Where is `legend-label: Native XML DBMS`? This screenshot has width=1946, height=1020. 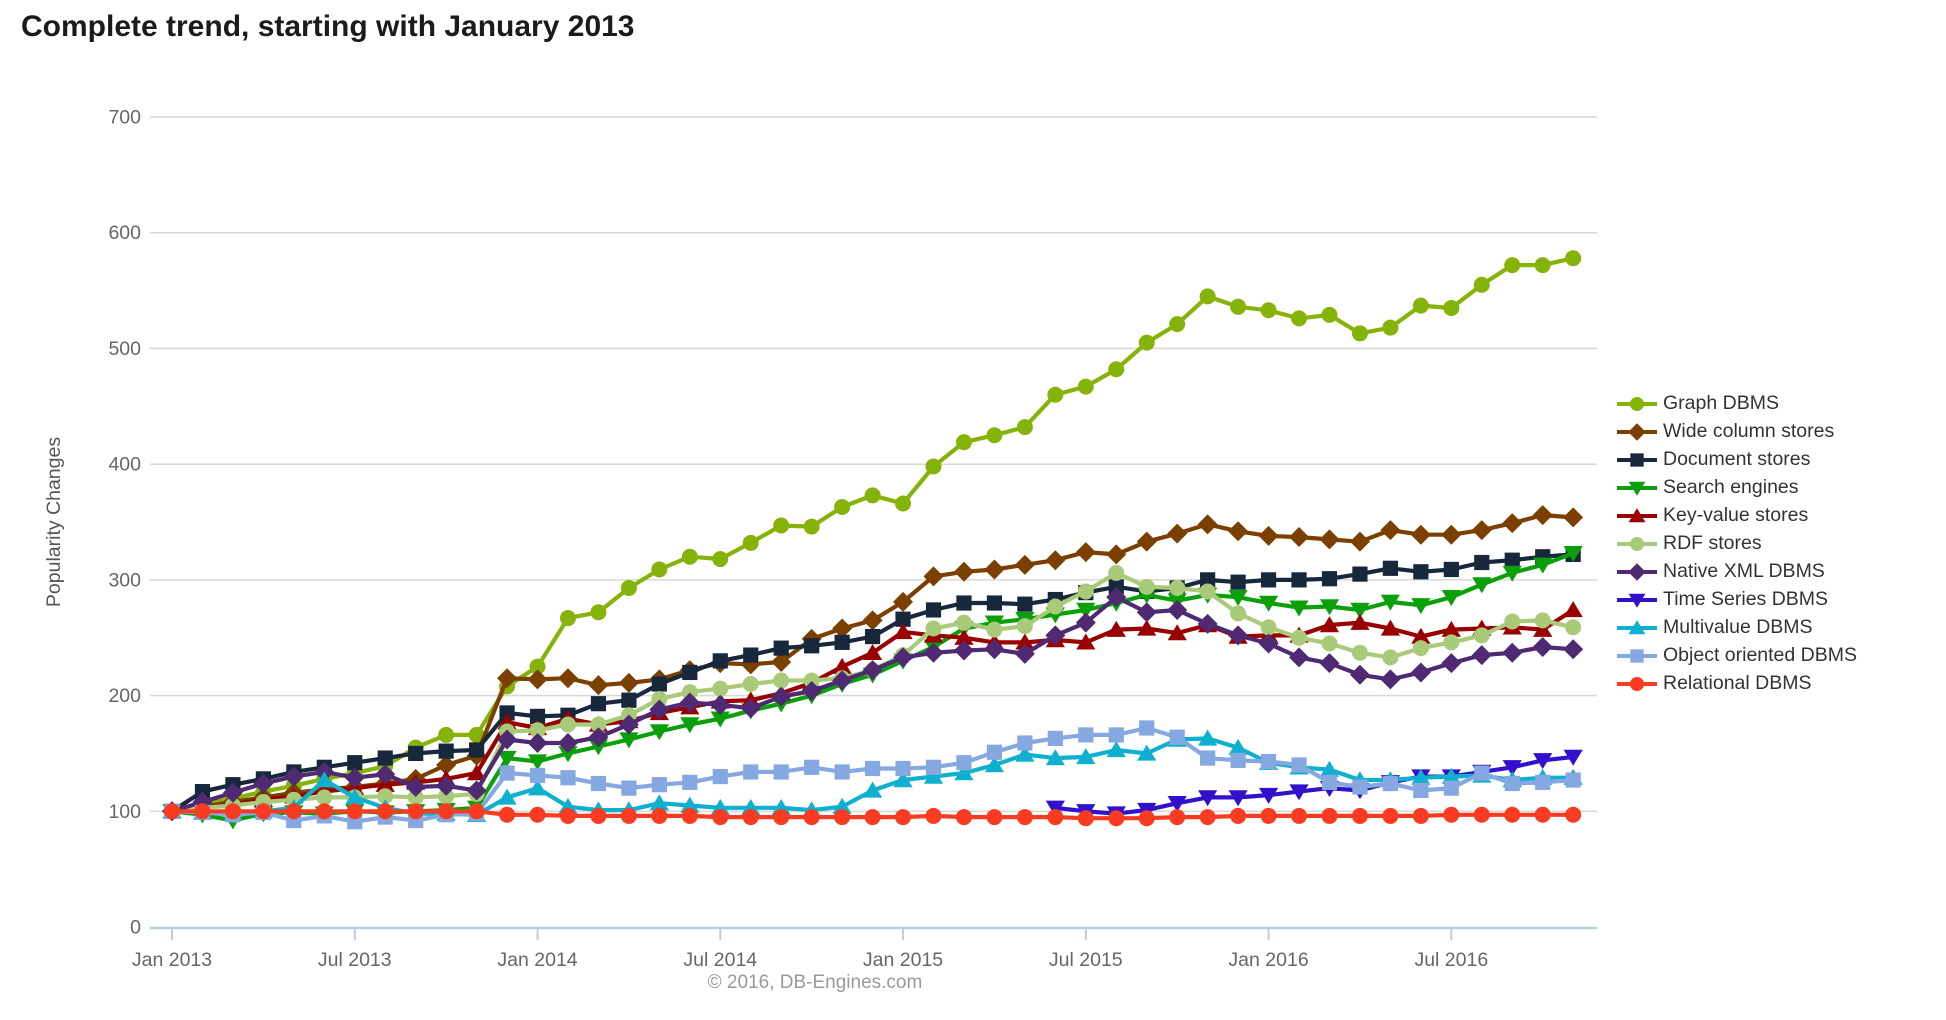
legend-label: Native XML DBMS is located at coordinates (1744, 571).